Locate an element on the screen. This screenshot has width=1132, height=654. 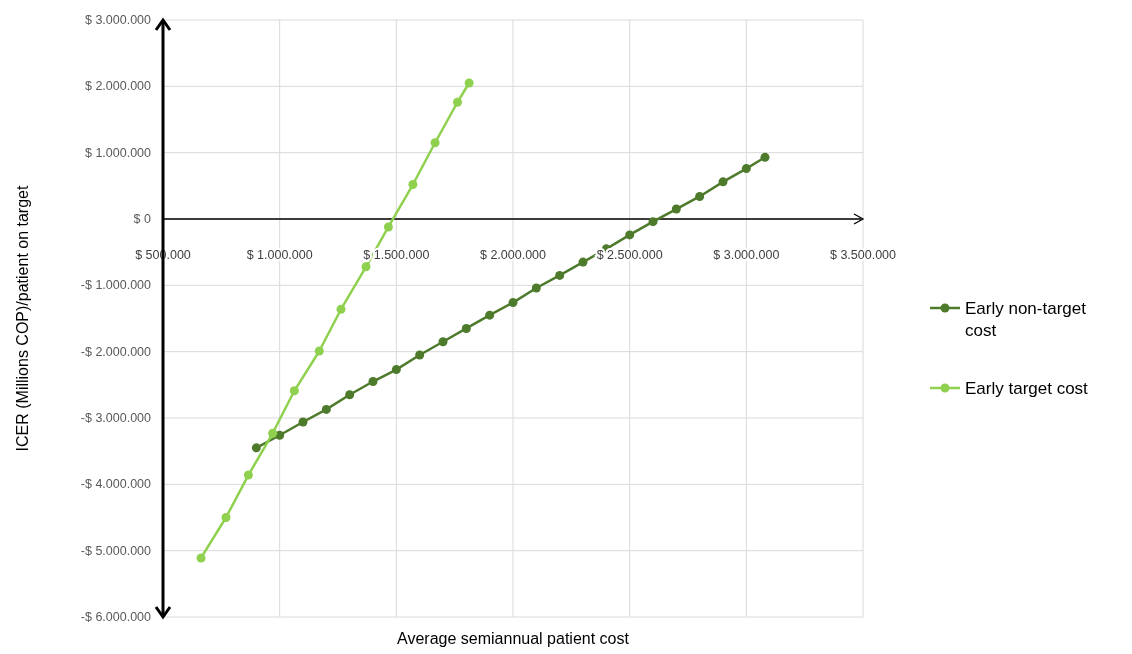
x-tick-label: $ 2.000.000 is located at coordinates (513, 255).